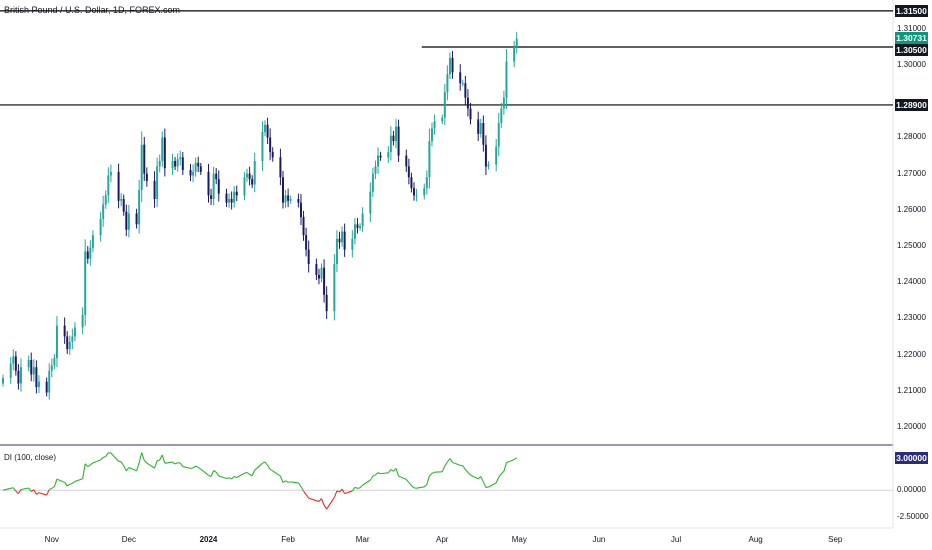  I want to click on y-tick-label: 1.28000, so click(911, 137).